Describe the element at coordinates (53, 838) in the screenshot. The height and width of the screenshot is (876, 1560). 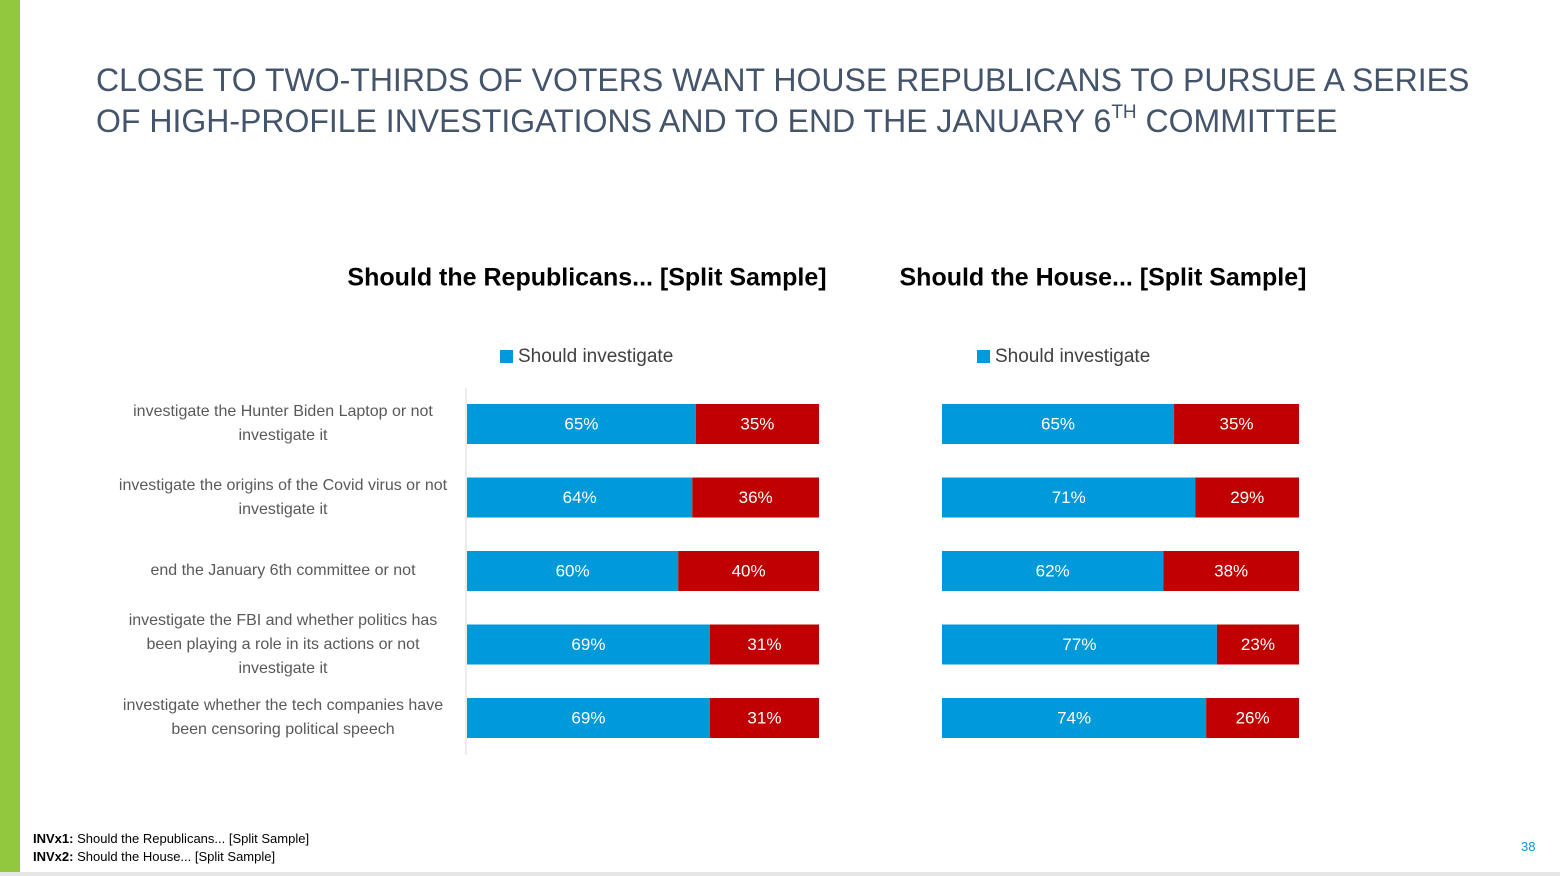
I see `footnote-code: INVx1:` at that location.